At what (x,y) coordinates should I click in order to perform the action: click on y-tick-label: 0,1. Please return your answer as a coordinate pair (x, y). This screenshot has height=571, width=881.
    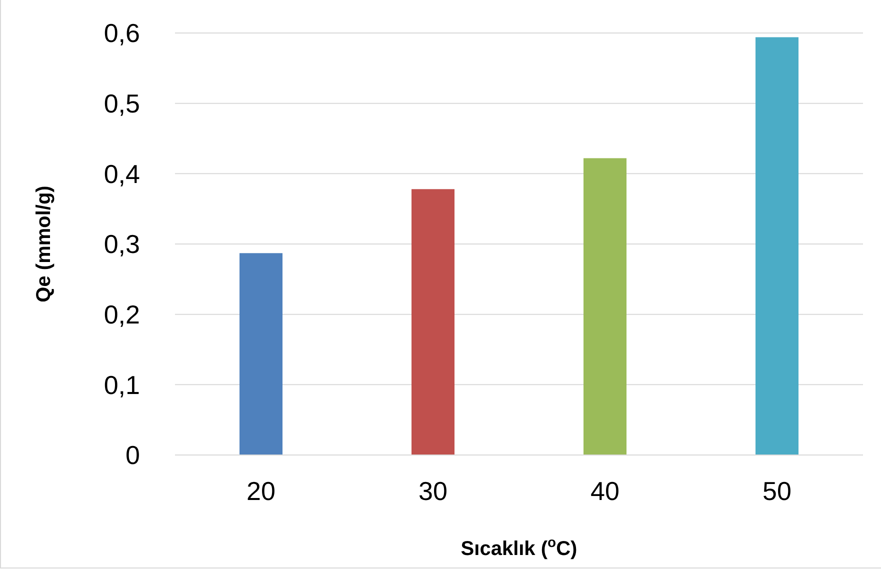
    Looking at the image, I should click on (122, 385).